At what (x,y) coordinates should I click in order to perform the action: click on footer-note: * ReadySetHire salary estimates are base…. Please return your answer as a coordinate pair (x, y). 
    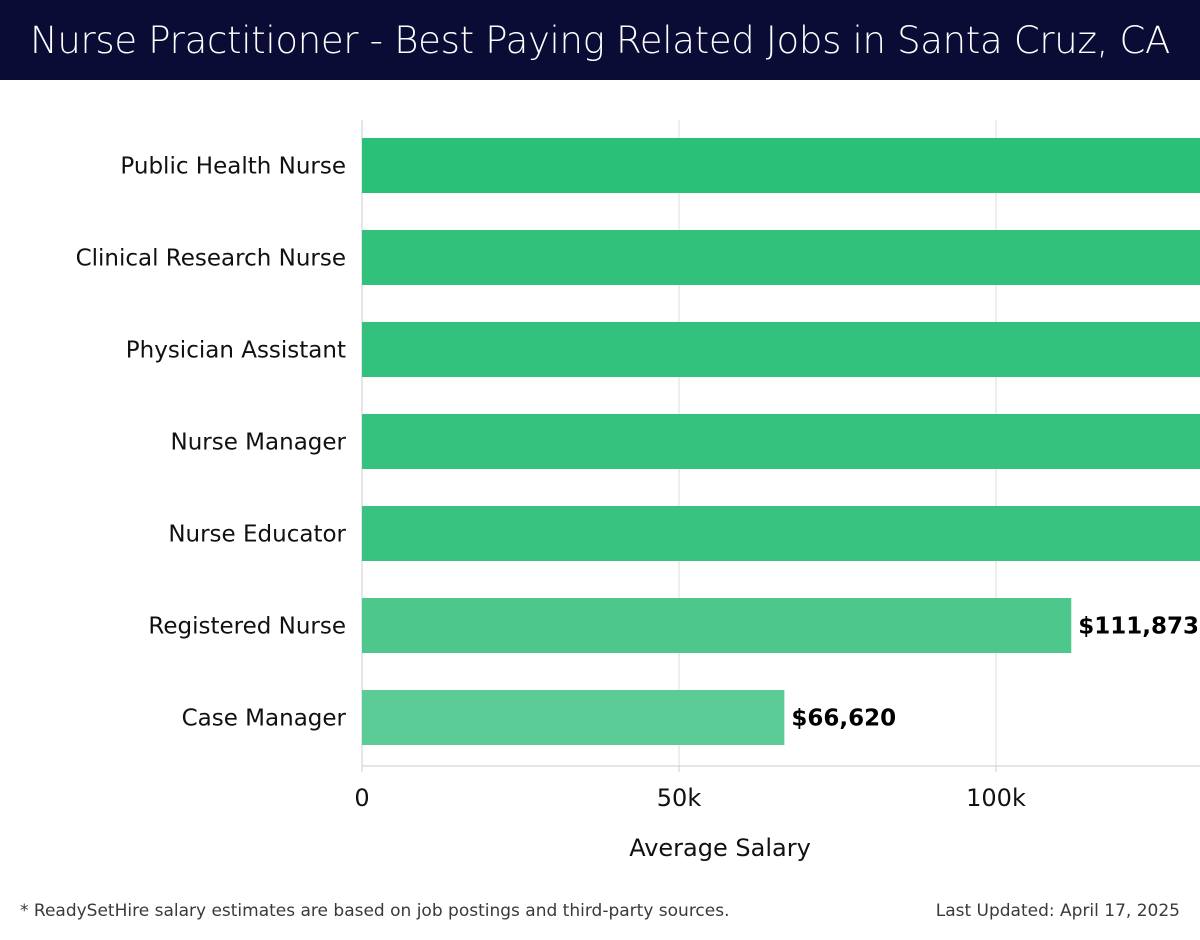
    Looking at the image, I should click on (375, 911).